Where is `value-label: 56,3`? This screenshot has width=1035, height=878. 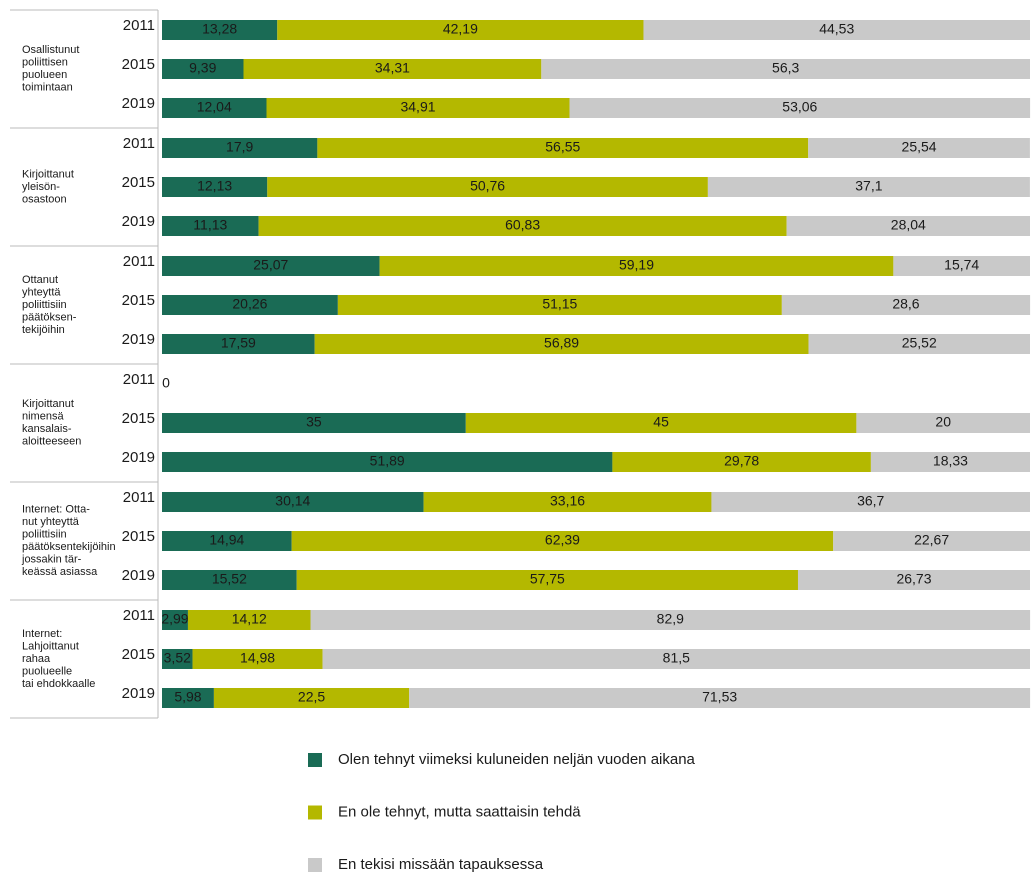 value-label: 56,3 is located at coordinates (785, 68).